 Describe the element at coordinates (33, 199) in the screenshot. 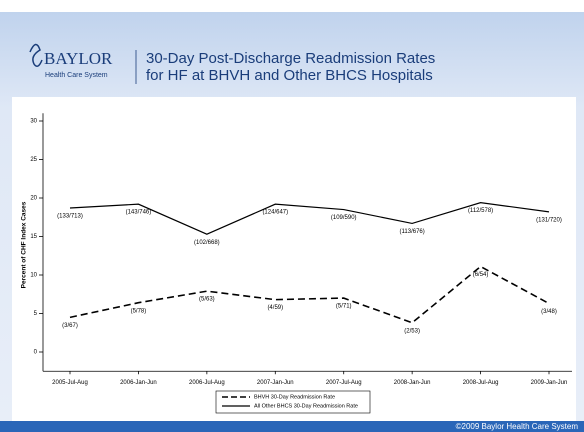

I see `y-tick-label: 20` at that location.